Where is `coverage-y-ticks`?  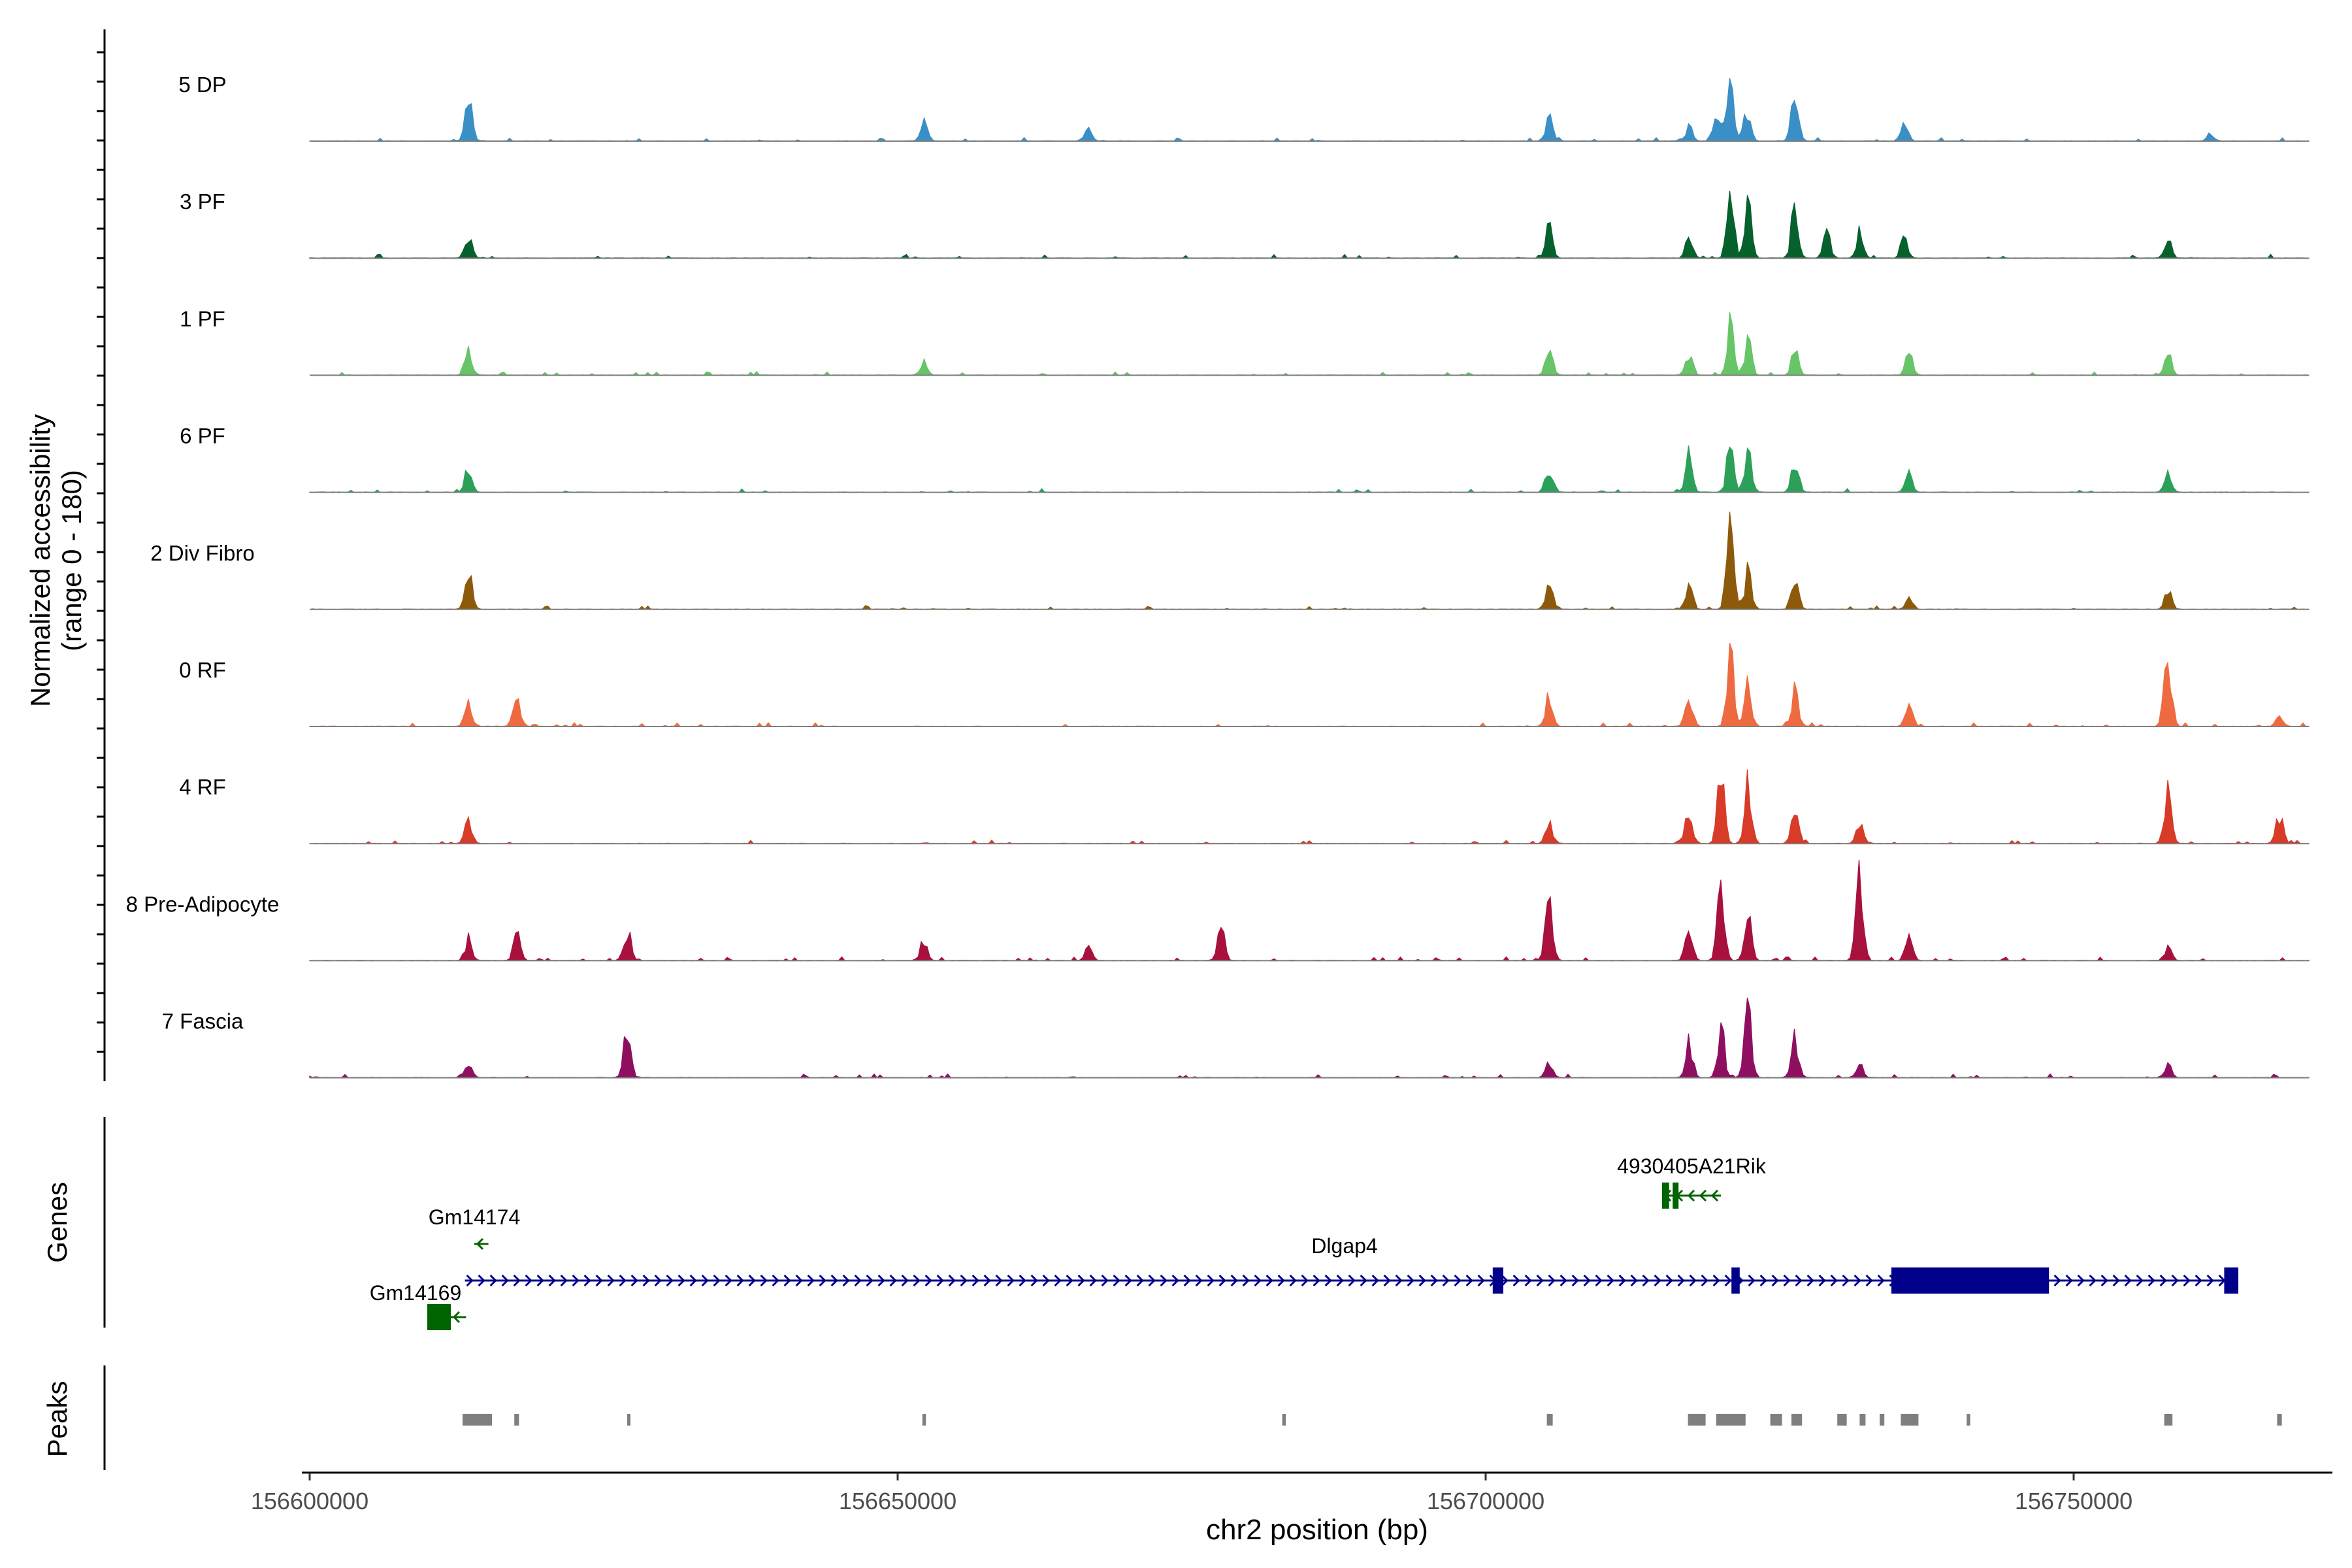 coverage-y-ticks is located at coordinates (101, 552).